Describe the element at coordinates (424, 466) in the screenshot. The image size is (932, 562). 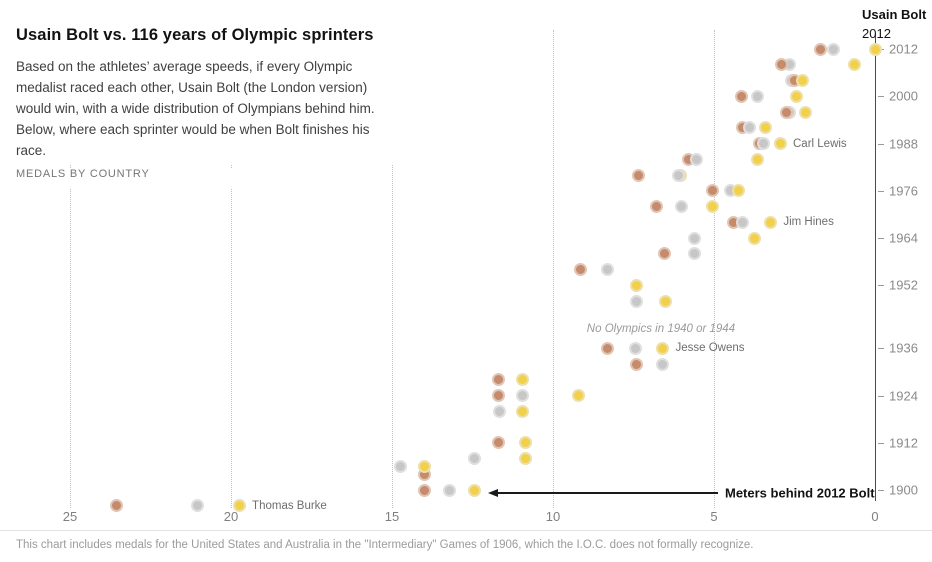
I see `gold-medal-dot-1906` at that location.